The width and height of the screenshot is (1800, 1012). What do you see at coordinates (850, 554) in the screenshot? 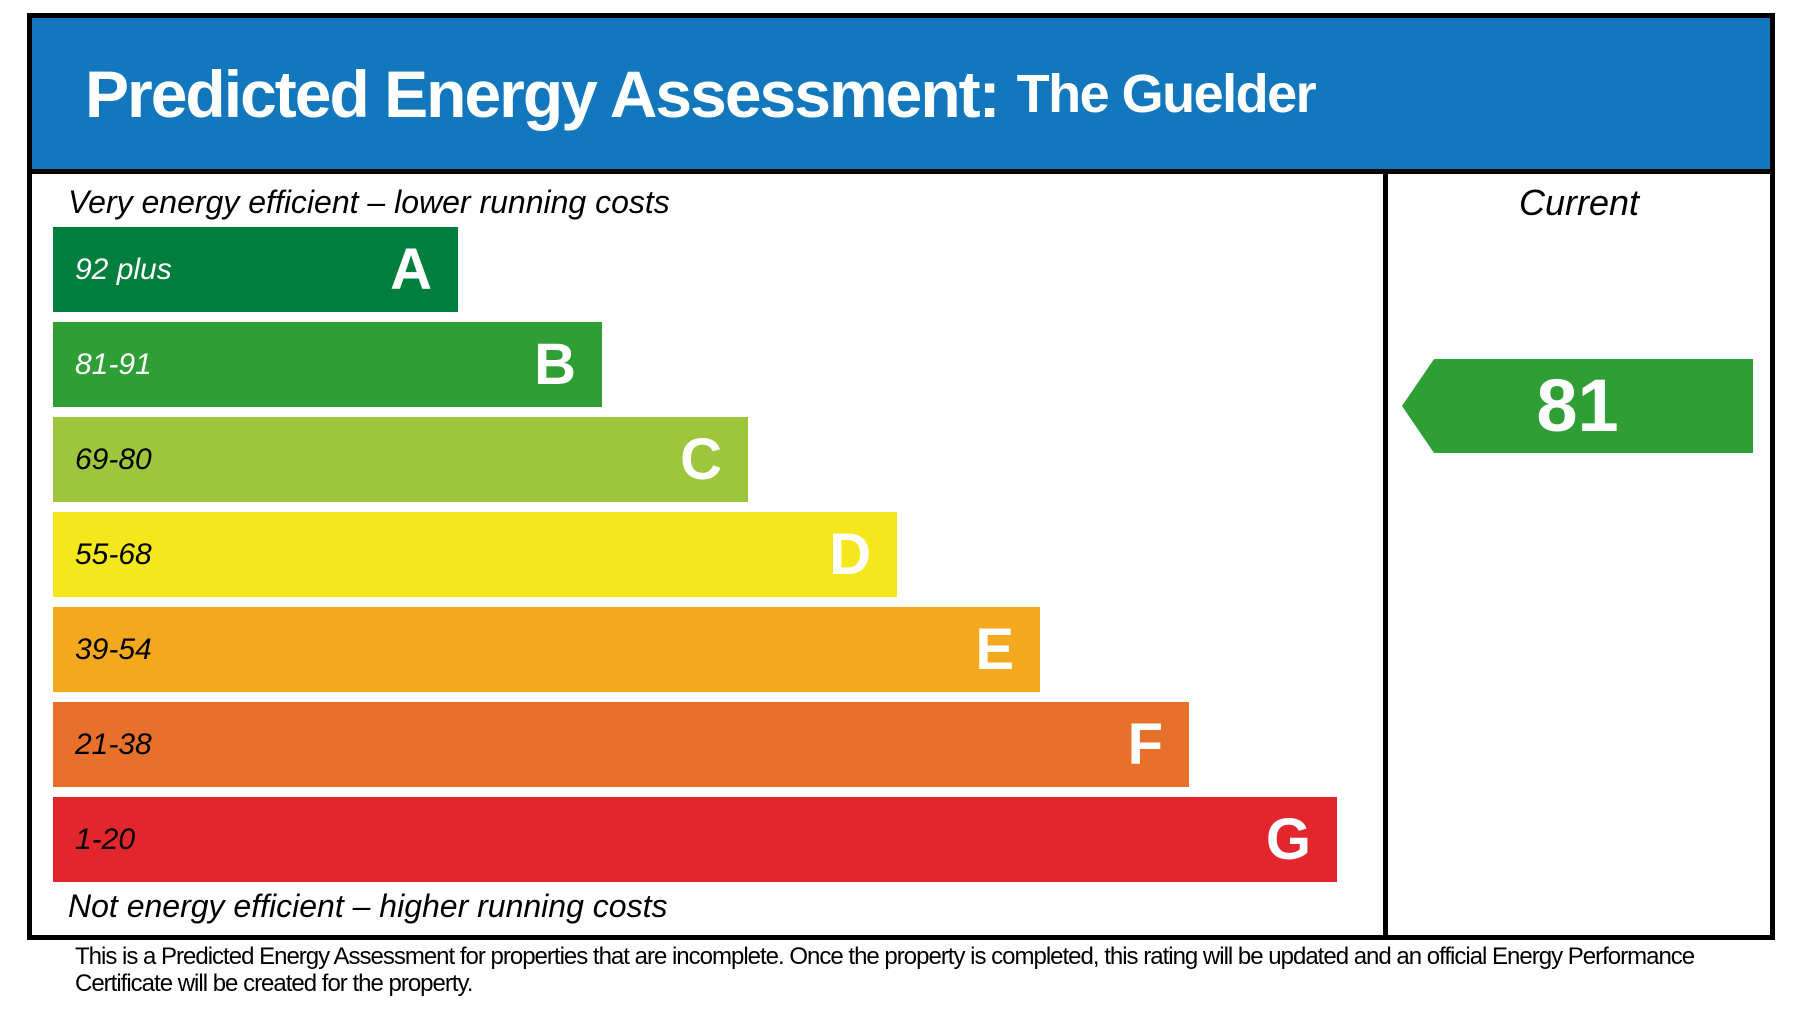
I see `band-d-letter: D` at bounding box center [850, 554].